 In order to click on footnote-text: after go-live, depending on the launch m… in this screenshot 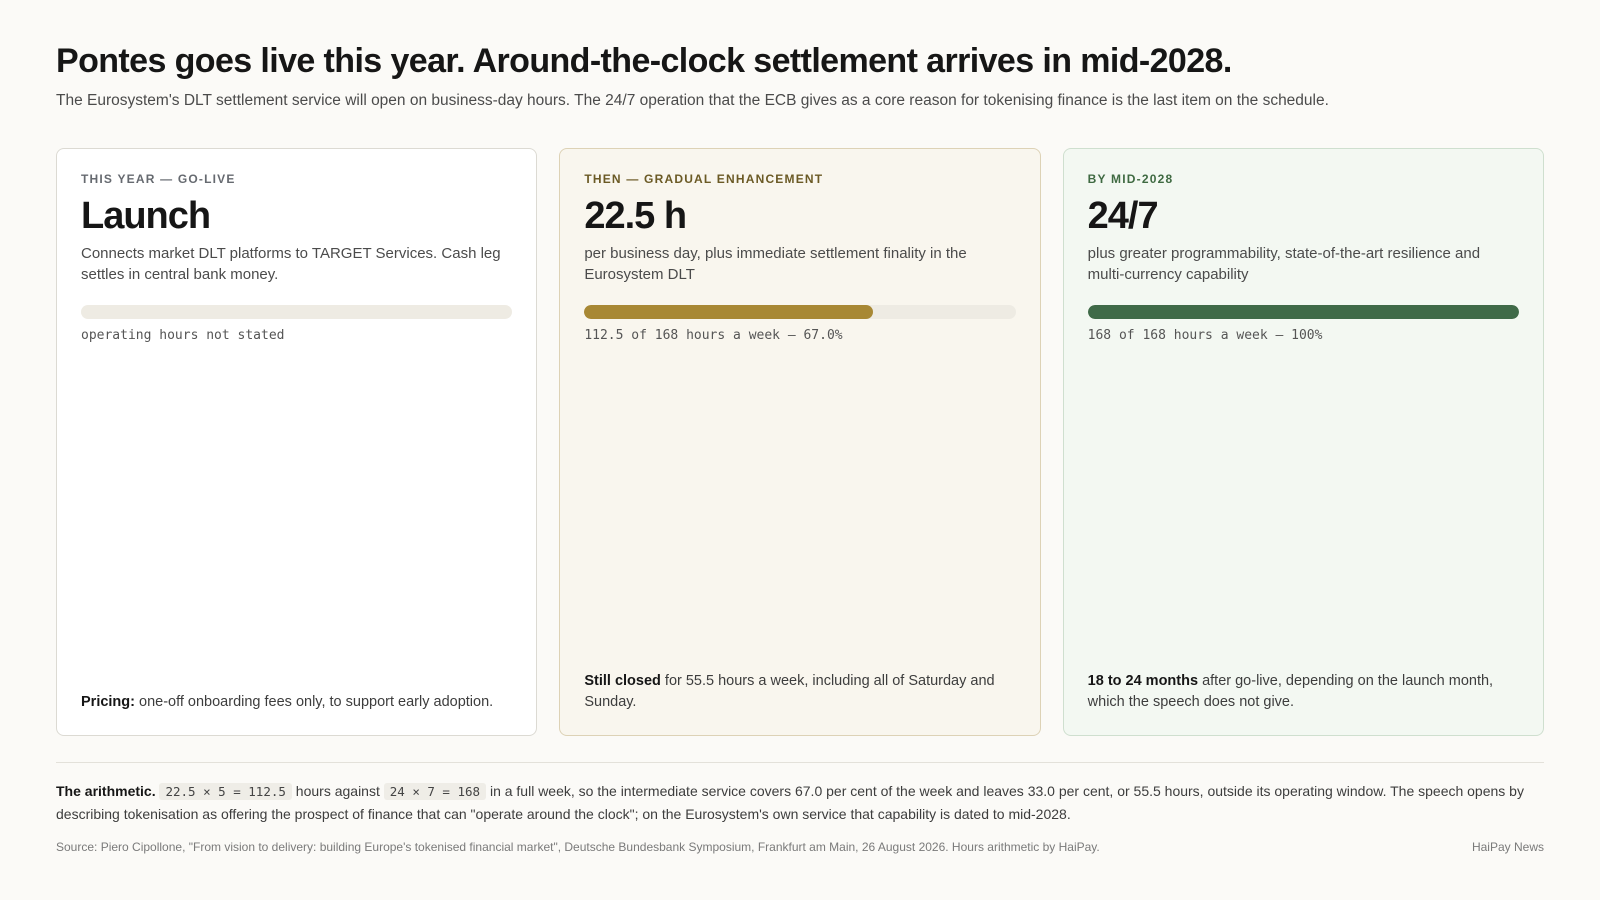, I will do `click(1290, 691)`.